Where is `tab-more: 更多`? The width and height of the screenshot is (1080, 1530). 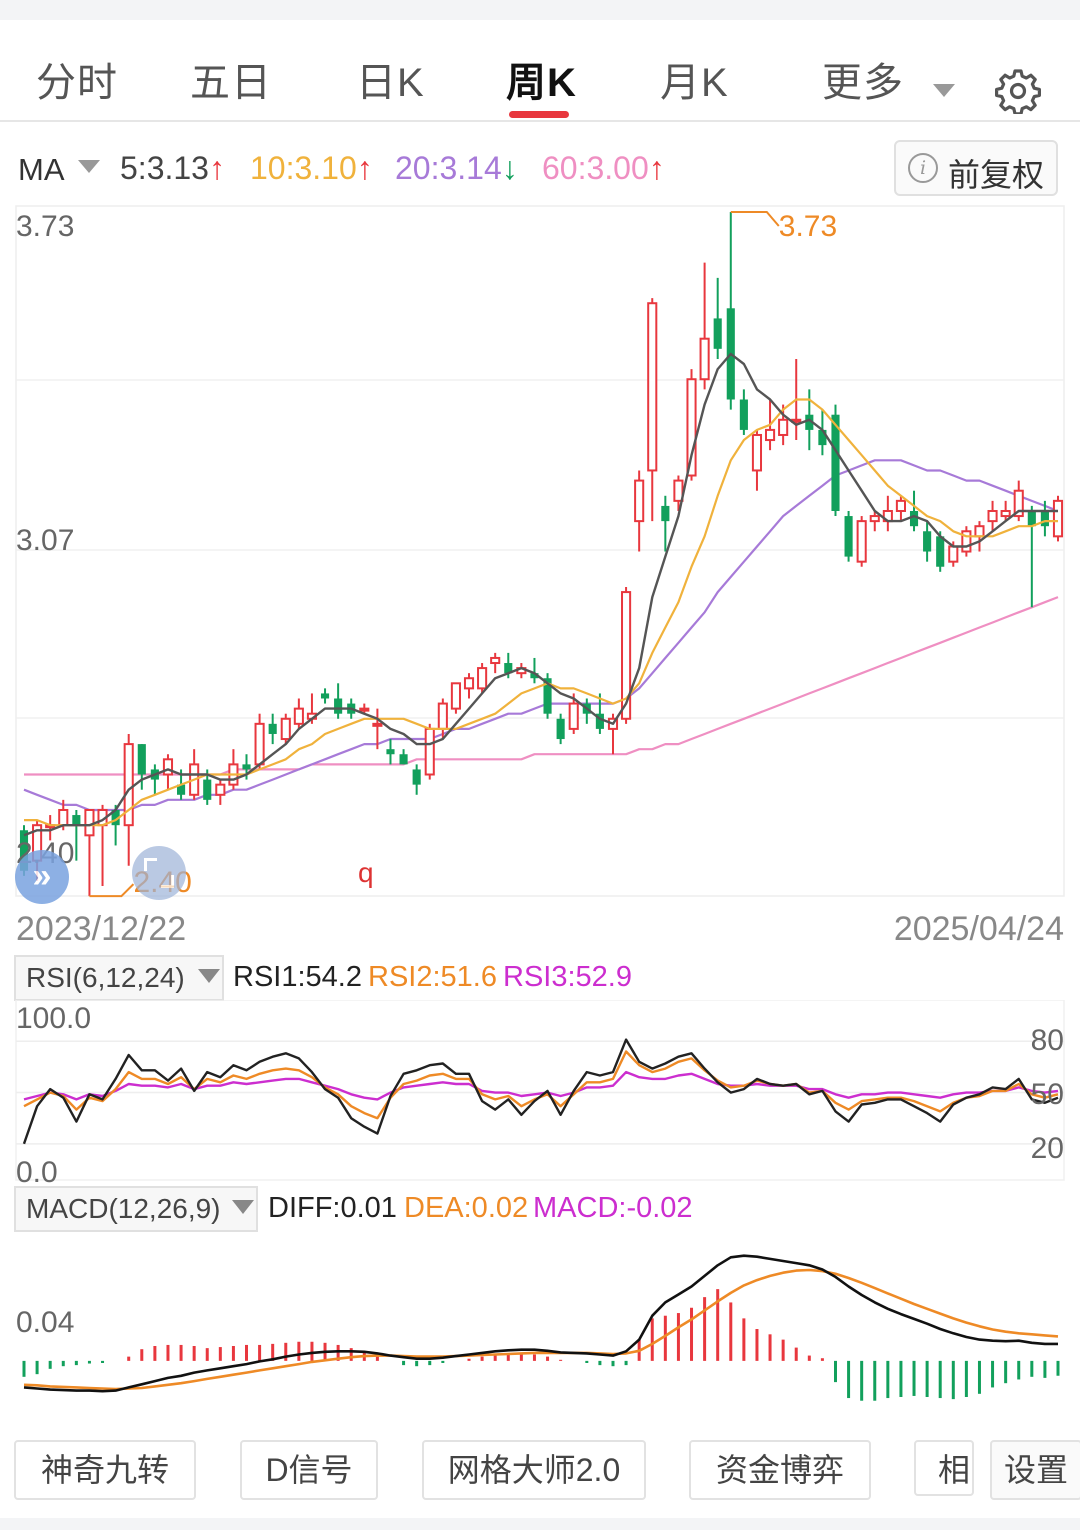
tab-more: 更多 is located at coordinates (863, 83).